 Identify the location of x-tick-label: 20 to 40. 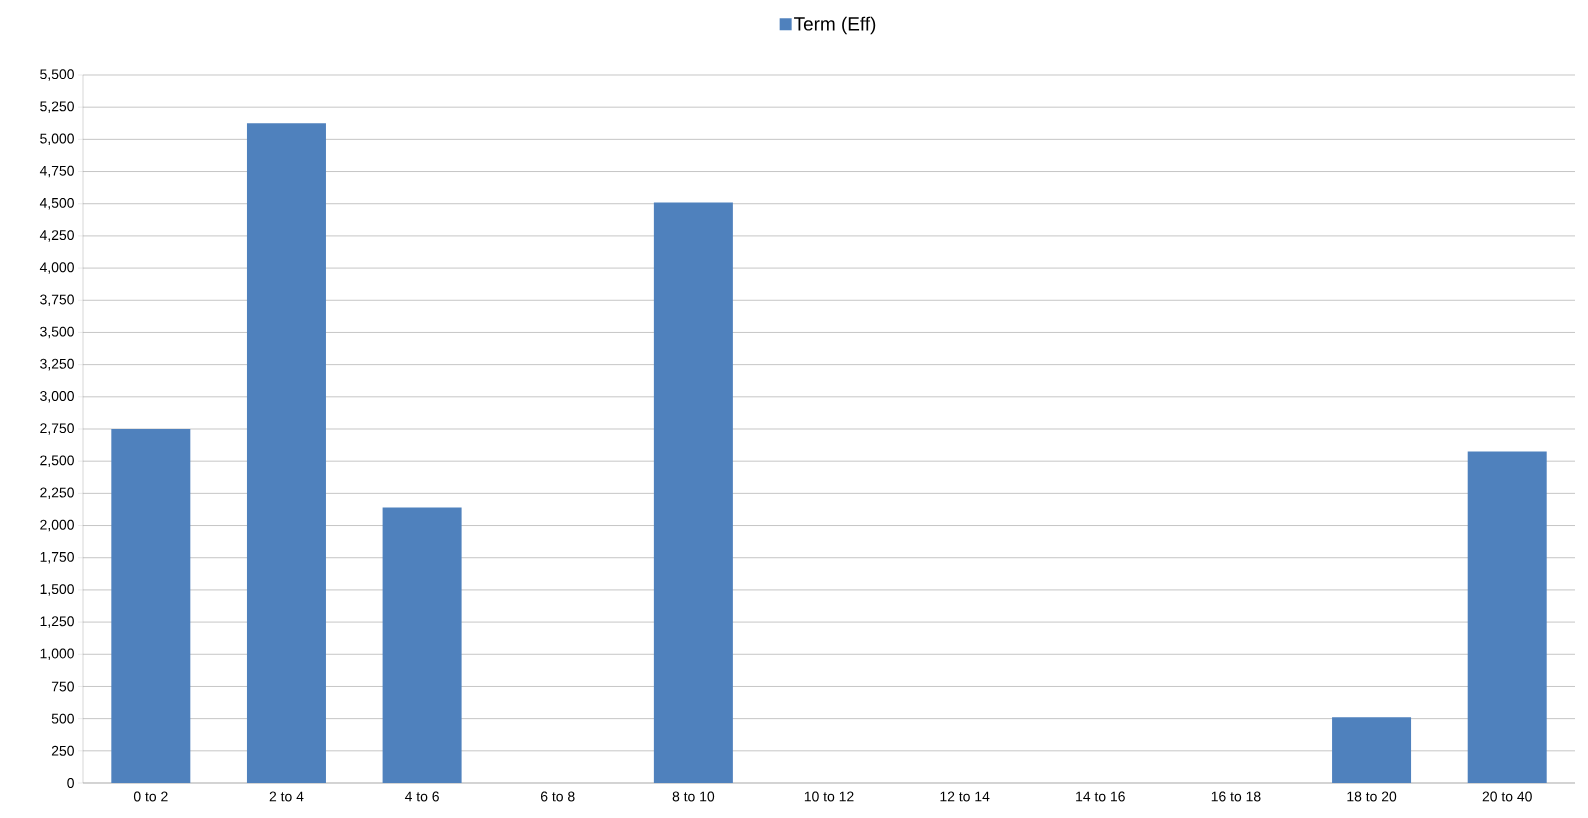
(1507, 796).